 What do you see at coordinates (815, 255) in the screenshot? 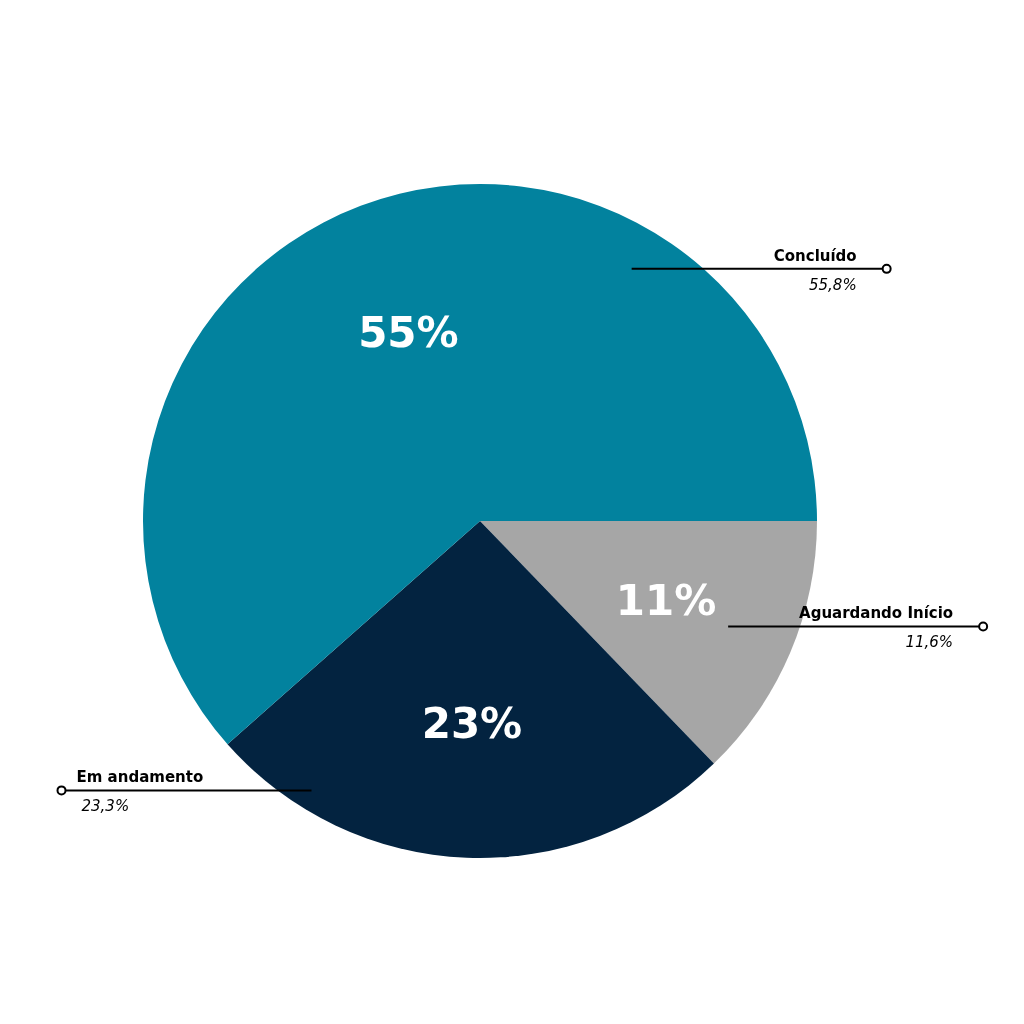
I see `slice-label: Concluído` at bounding box center [815, 255].